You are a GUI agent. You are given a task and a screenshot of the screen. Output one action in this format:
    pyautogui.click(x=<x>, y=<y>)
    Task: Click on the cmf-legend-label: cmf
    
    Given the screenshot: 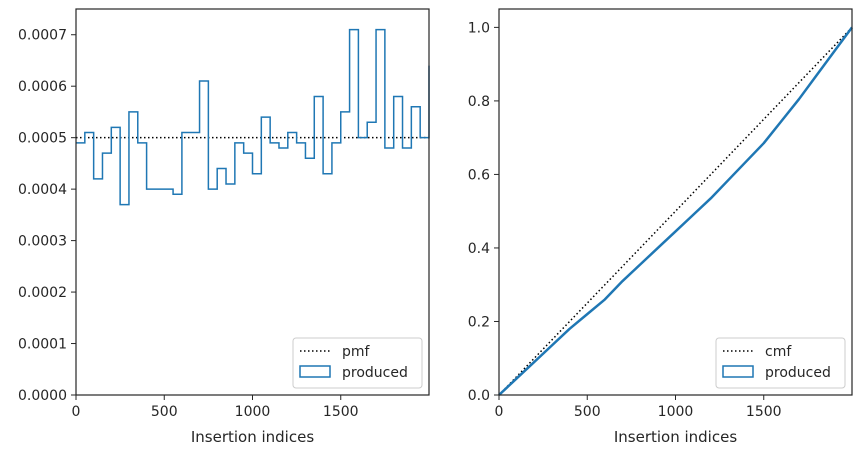 What is the action you would take?
    pyautogui.click(x=778, y=352)
    